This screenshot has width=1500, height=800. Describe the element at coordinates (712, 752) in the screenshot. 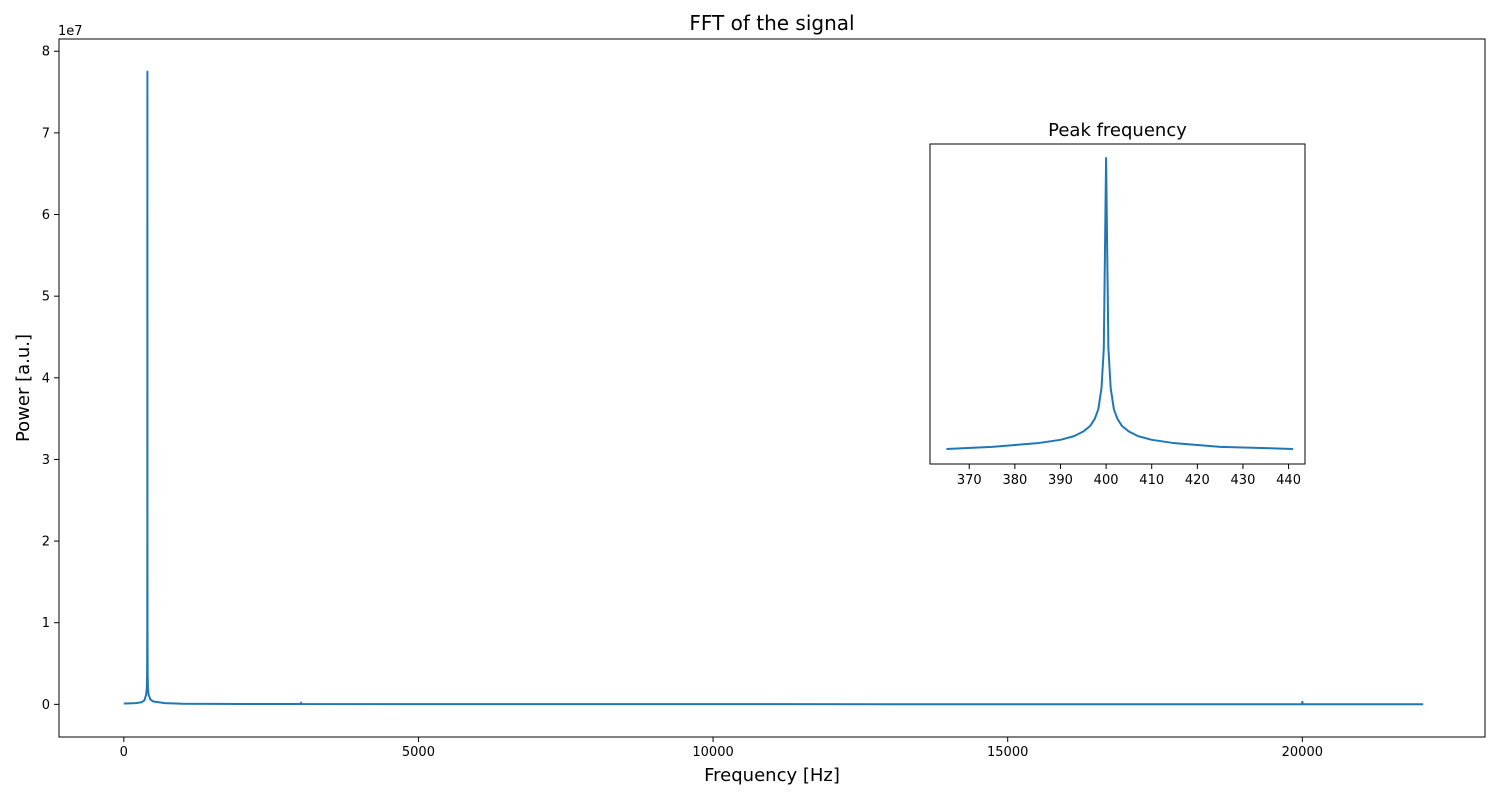

I see `main-x-tick-label: 10000` at that location.